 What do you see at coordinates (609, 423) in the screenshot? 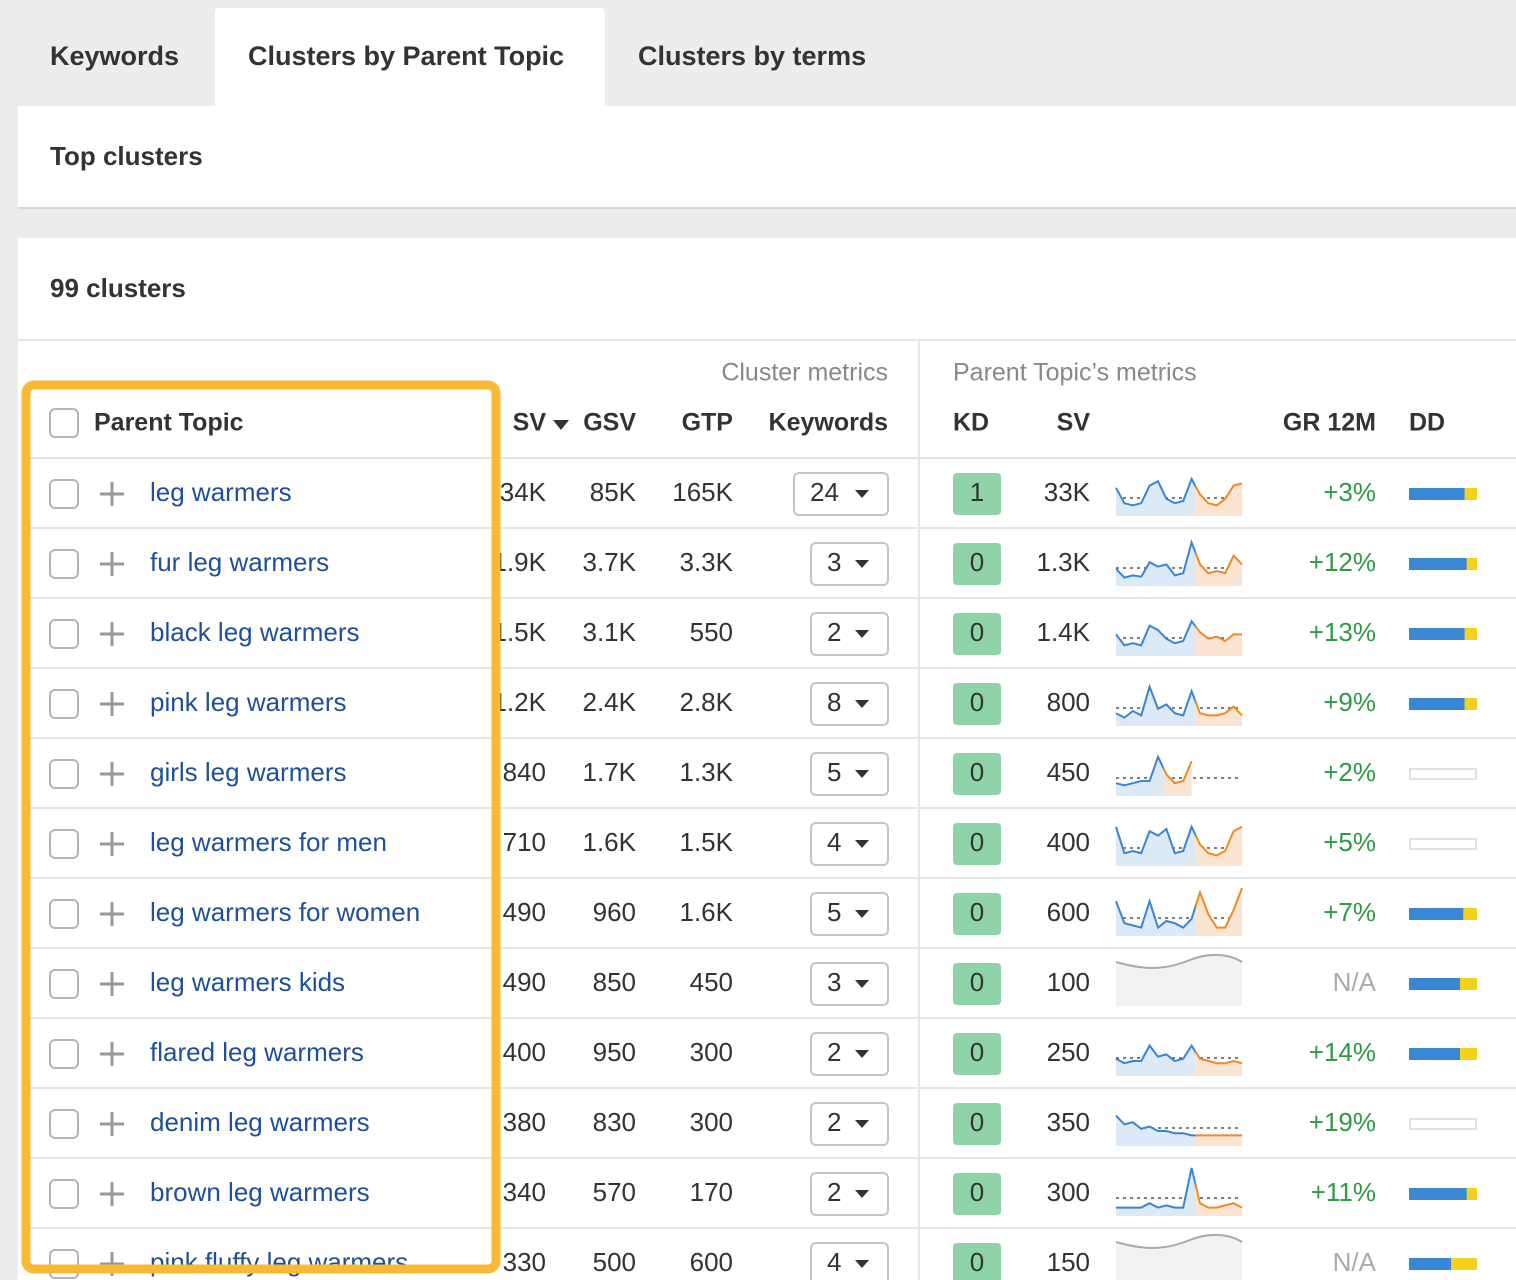
I see `column-header: GSV` at bounding box center [609, 423].